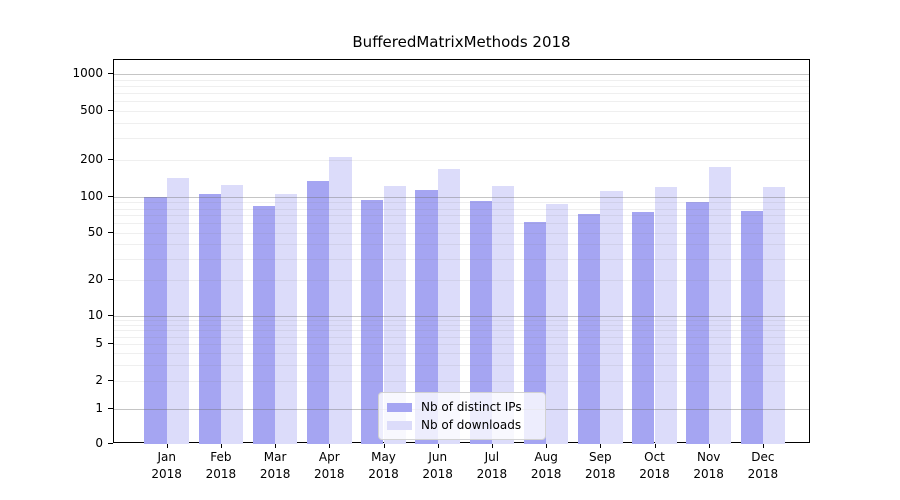 This screenshot has width=900, height=500. I want to click on bar-downloads-jul, so click(503, 315).